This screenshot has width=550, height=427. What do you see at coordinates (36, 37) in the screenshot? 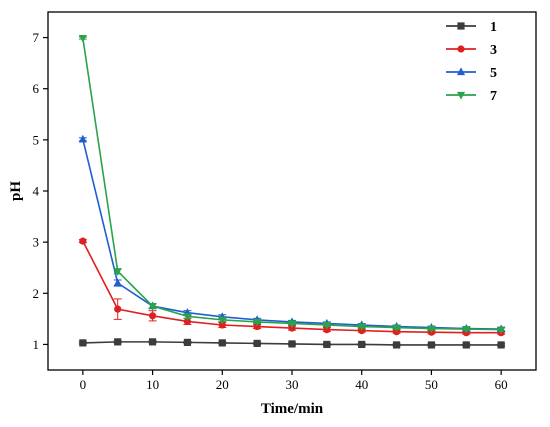
I see `y-tick-label-7: 7` at bounding box center [36, 37].